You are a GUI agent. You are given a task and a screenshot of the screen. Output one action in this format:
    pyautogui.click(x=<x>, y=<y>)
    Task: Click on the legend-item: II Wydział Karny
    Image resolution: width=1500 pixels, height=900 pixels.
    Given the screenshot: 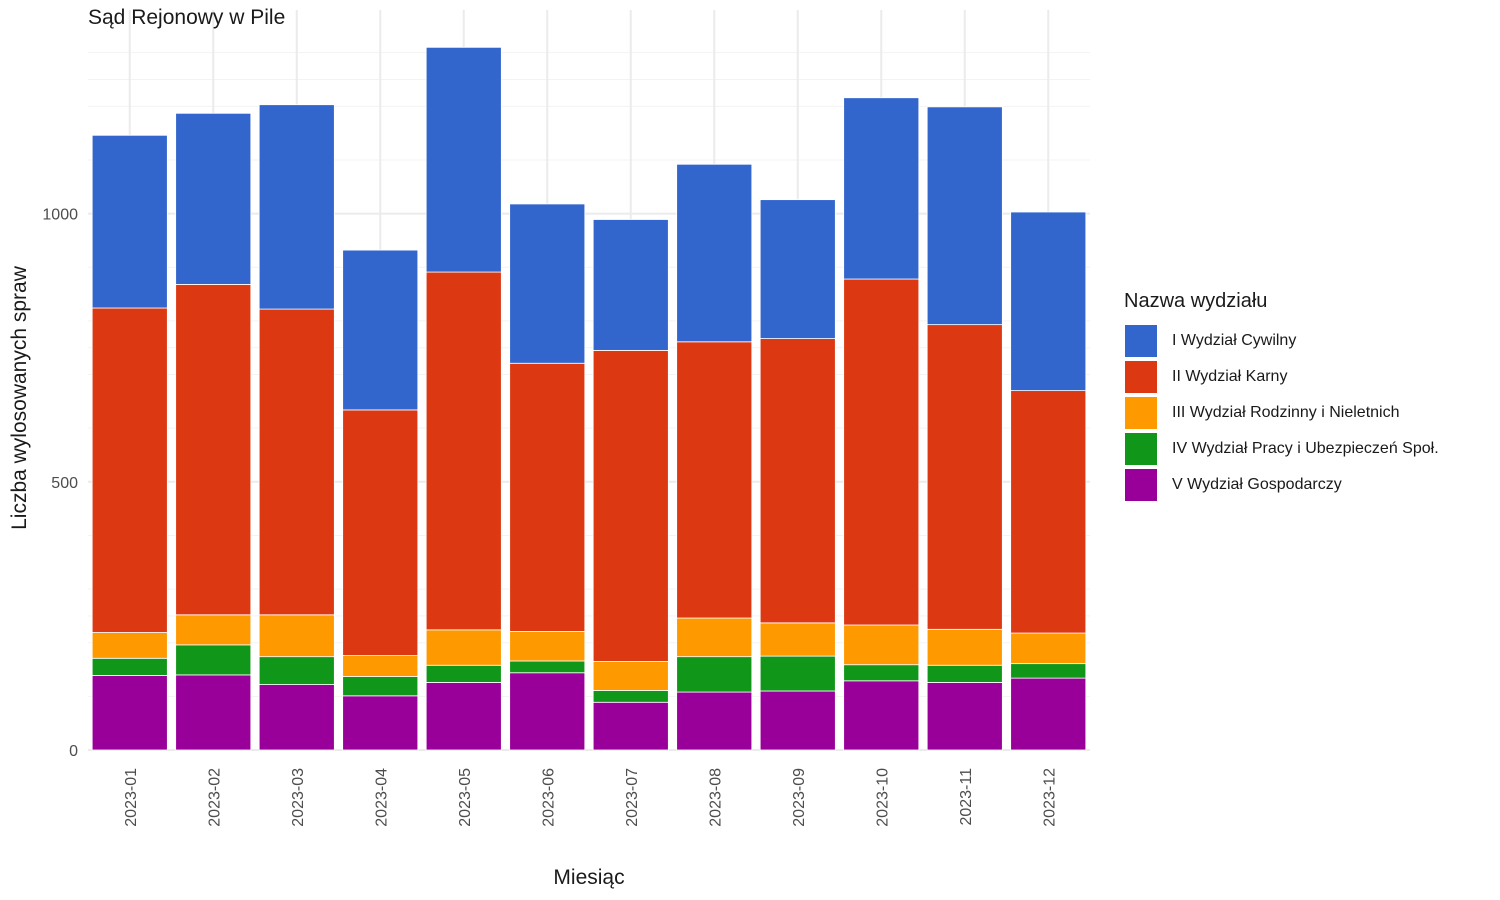 What is the action you would take?
    pyautogui.click(x=1281, y=377)
    